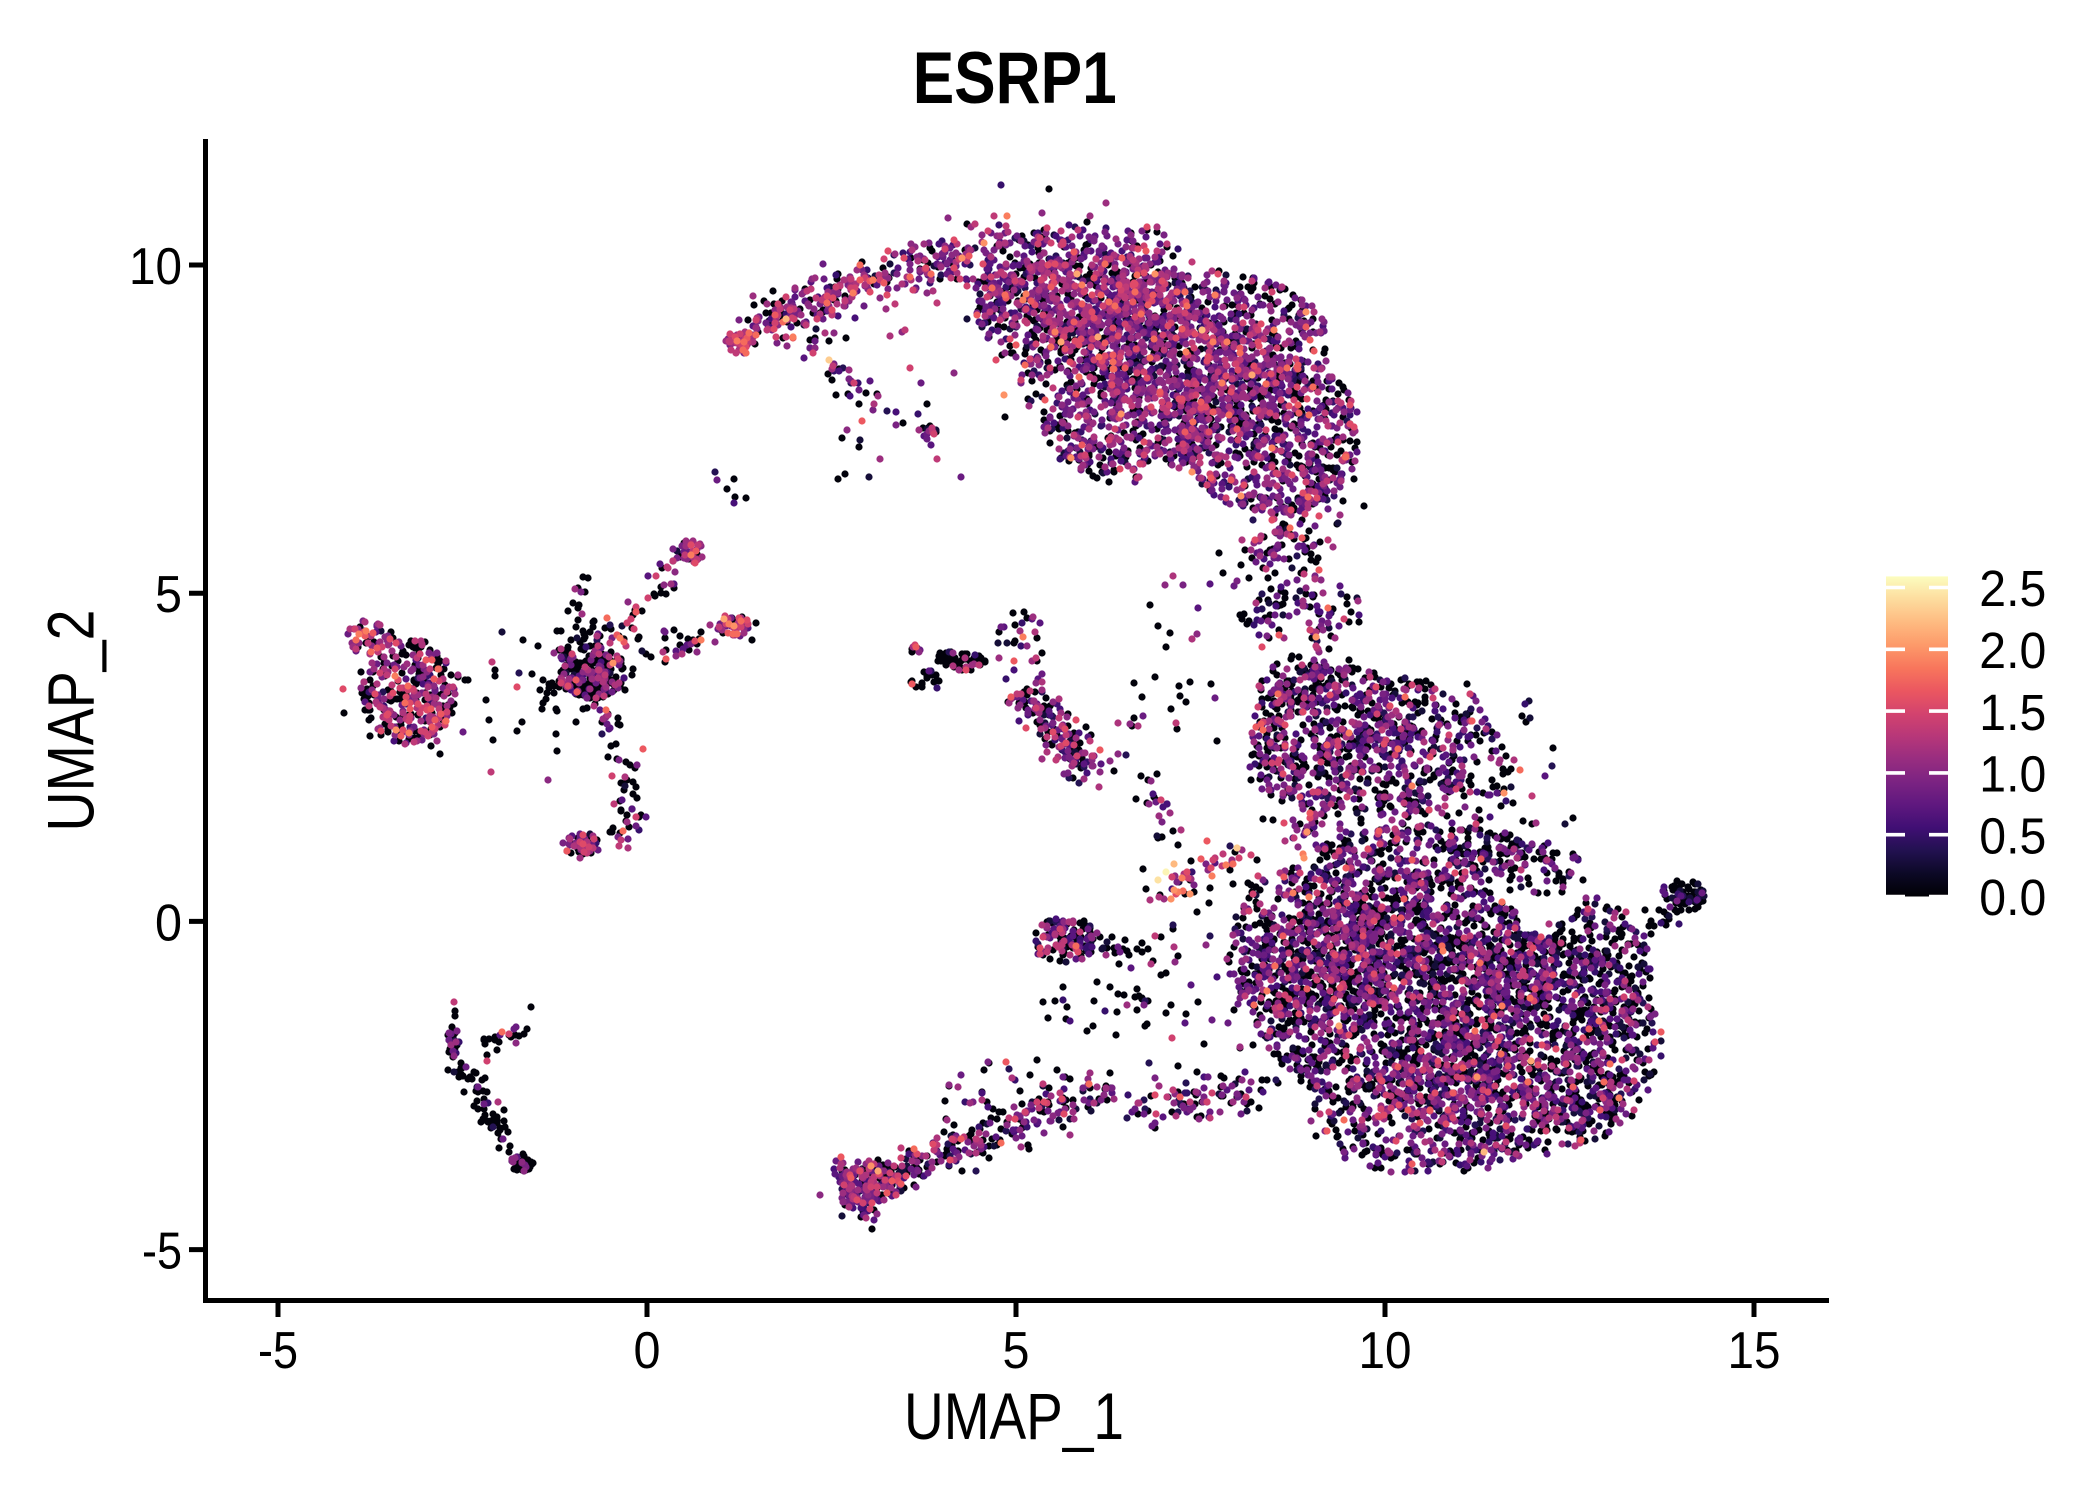 Image resolution: width=2100 pixels, height=1500 pixels. Describe the element at coordinates (2012, 835) in the screenshot. I see `svg-text: 0.5` at that location.